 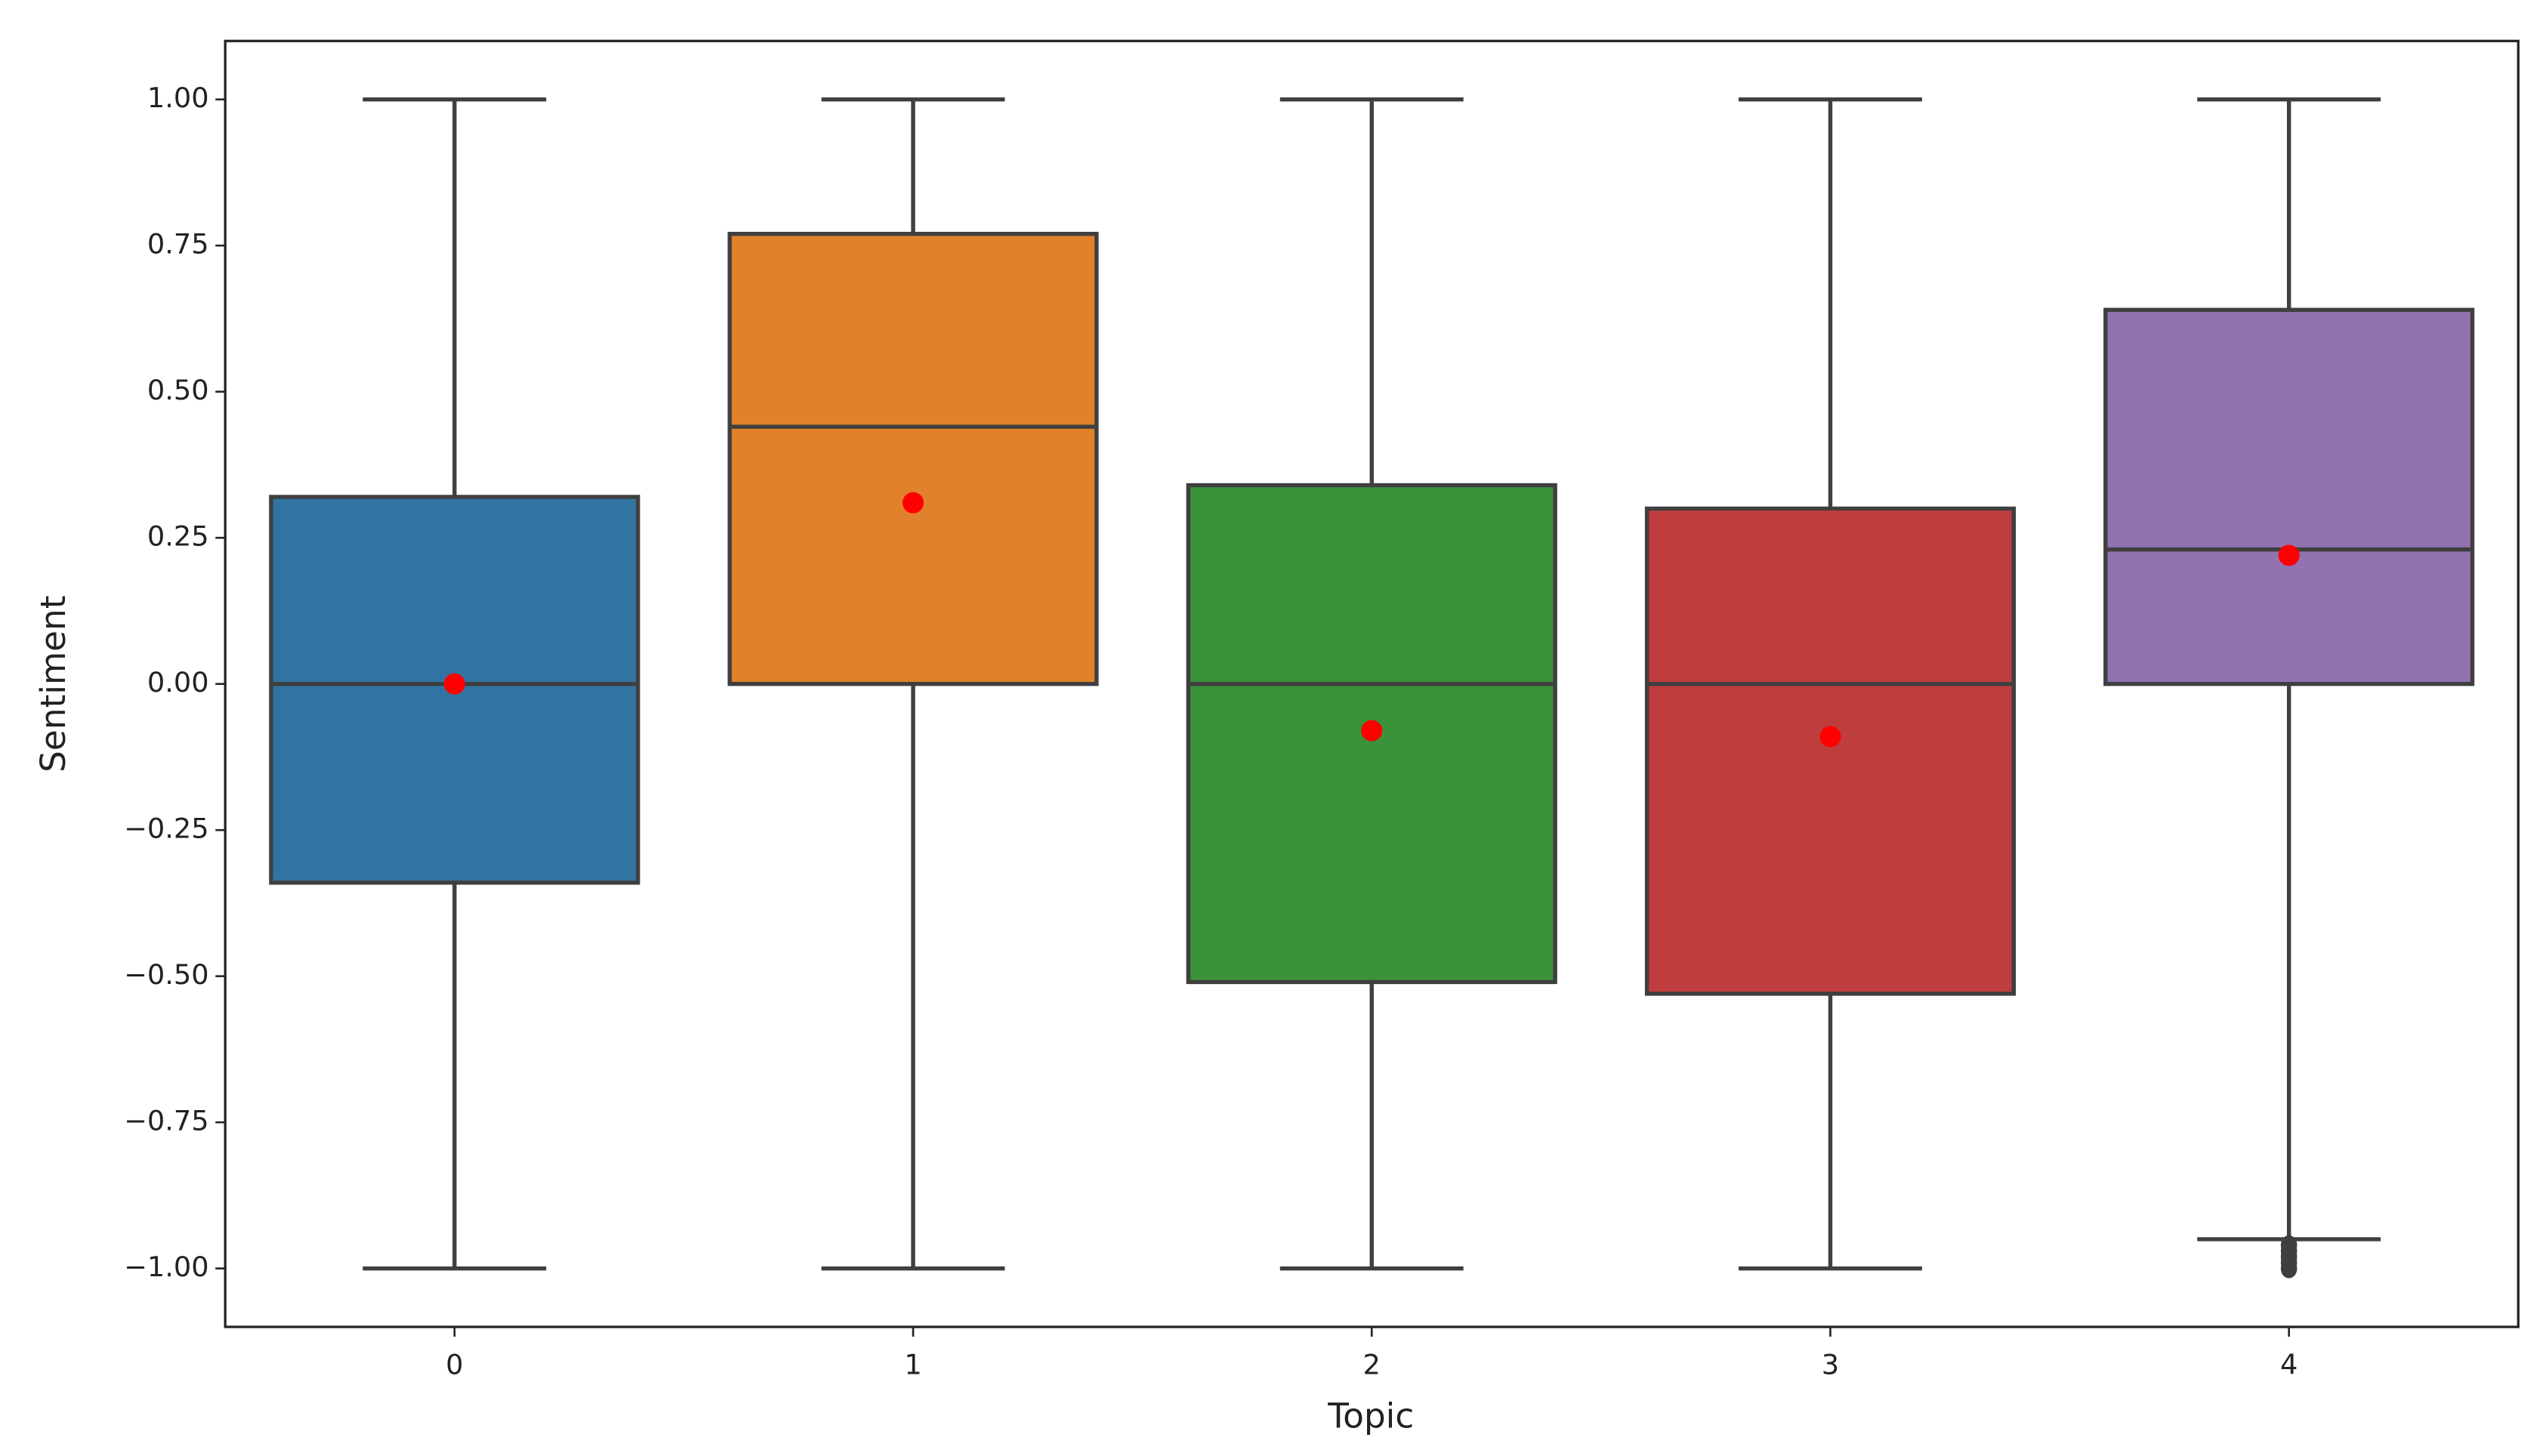 What do you see at coordinates (166, 1121) in the screenshot?
I see `y-tick-label: −0.75` at bounding box center [166, 1121].